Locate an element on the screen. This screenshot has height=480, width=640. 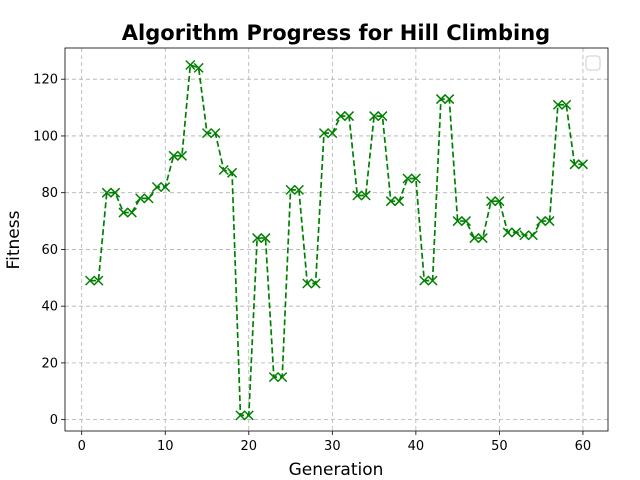
x-tick-label: 60 is located at coordinates (583, 446).